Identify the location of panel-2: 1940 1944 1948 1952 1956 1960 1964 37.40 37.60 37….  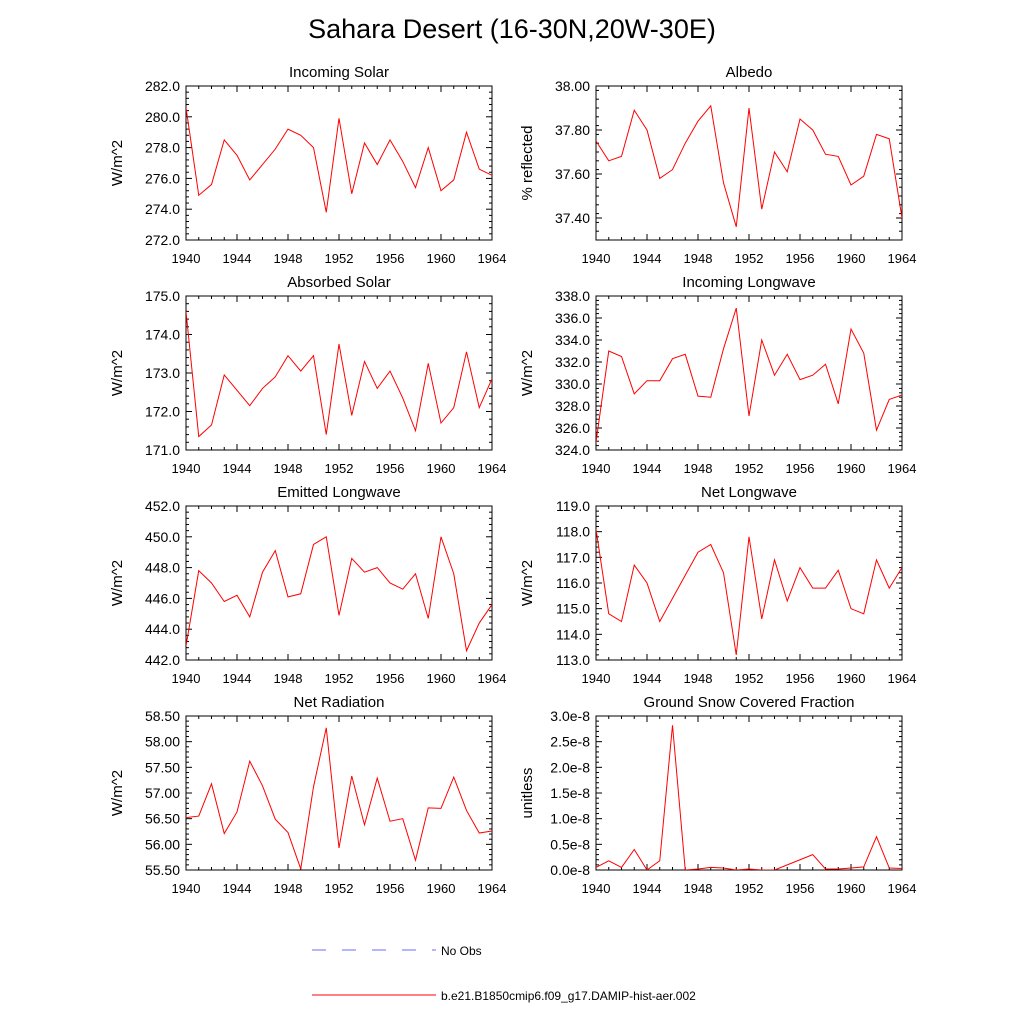
(717, 165).